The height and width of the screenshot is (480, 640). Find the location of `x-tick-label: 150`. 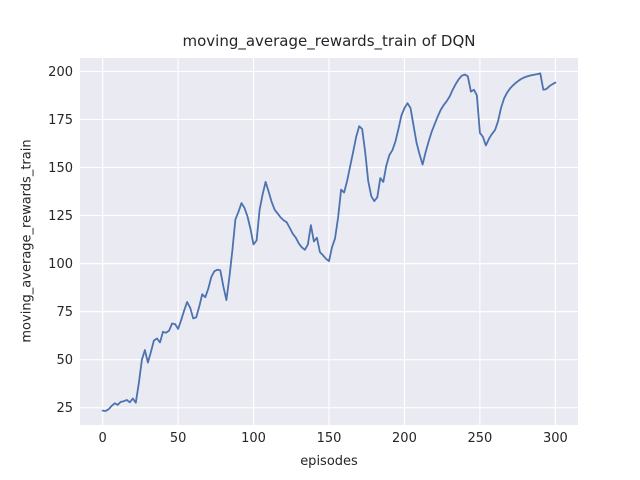

x-tick-label: 150 is located at coordinates (329, 438).